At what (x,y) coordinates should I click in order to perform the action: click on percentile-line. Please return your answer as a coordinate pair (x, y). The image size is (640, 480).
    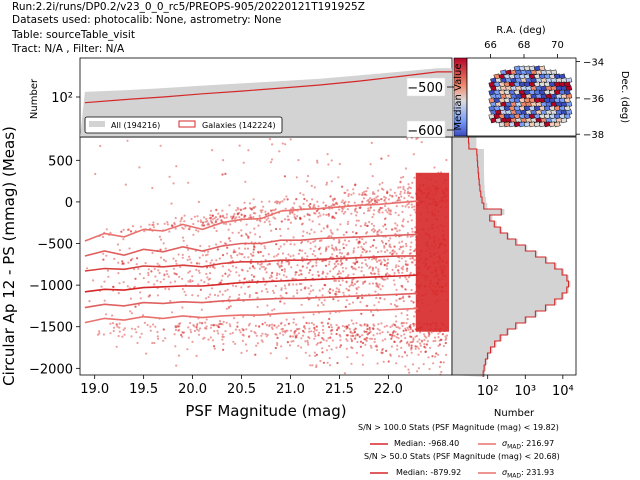
    Looking at the image, I should click on (251, 263).